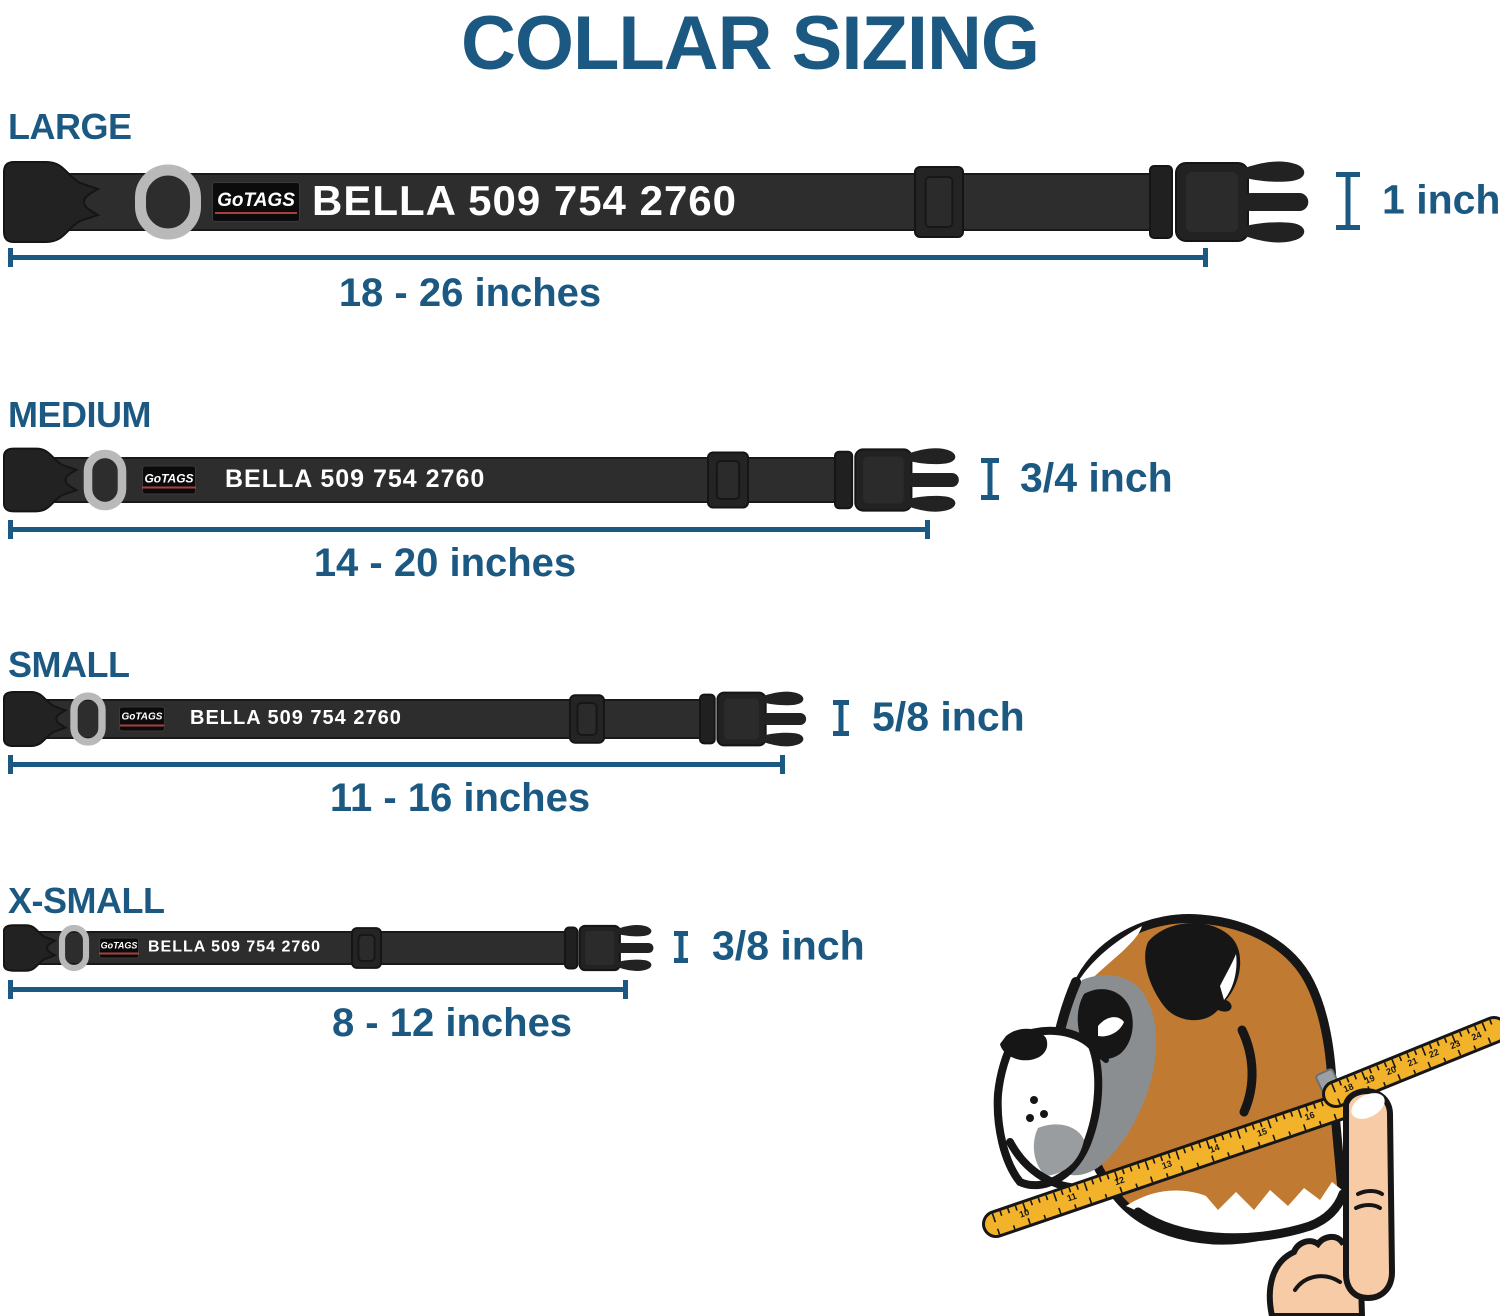 The image size is (1500, 1316). Describe the element at coordinates (948, 716) in the screenshot. I see `width-label: 5/8 inch` at that location.